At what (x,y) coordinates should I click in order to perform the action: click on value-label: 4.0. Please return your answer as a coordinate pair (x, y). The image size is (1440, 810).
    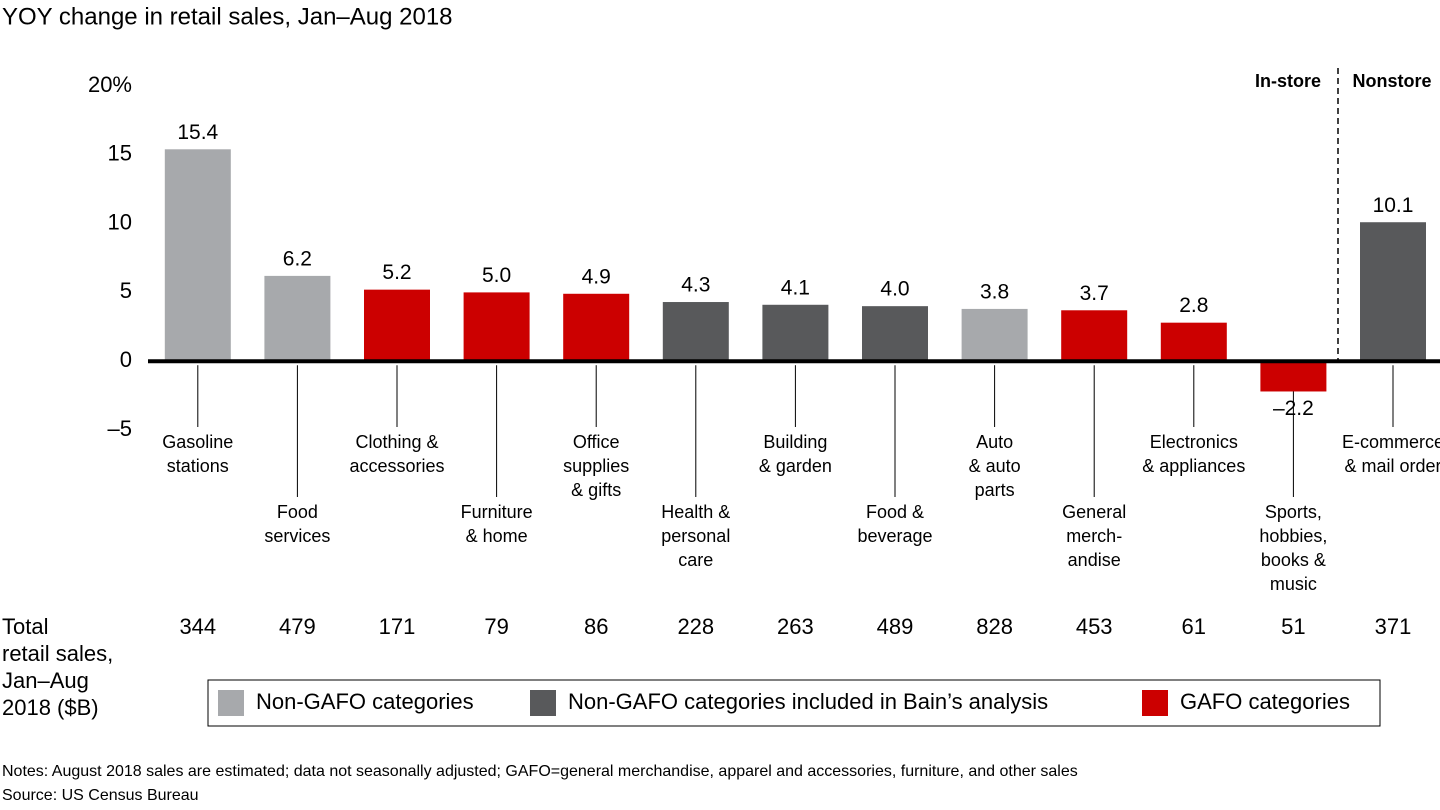
    Looking at the image, I should click on (894, 289).